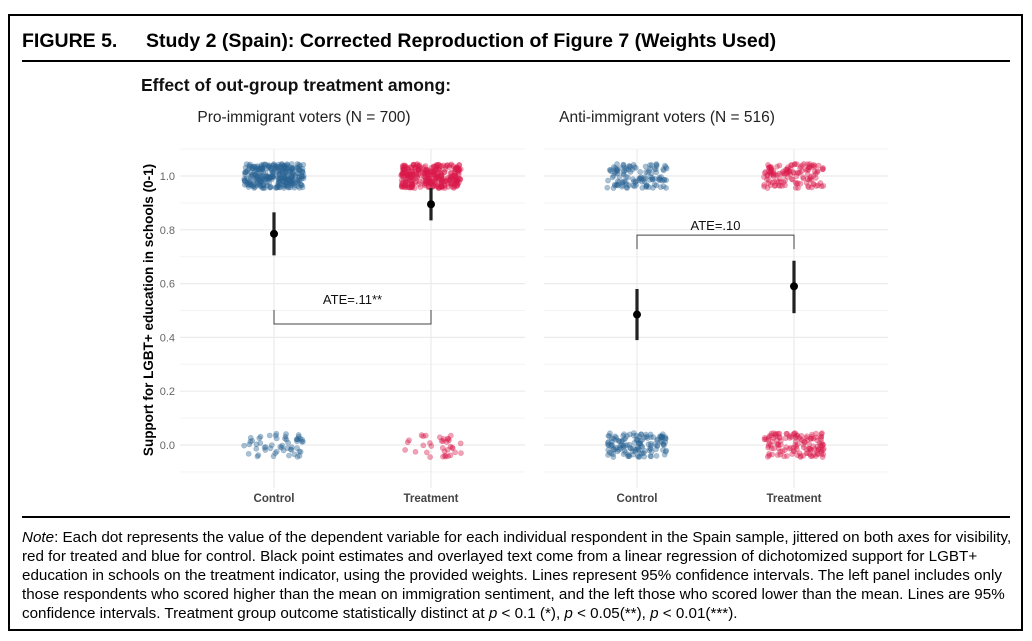 The width and height of the screenshot is (1032, 641). I want to click on point-estimate, so click(794, 286).